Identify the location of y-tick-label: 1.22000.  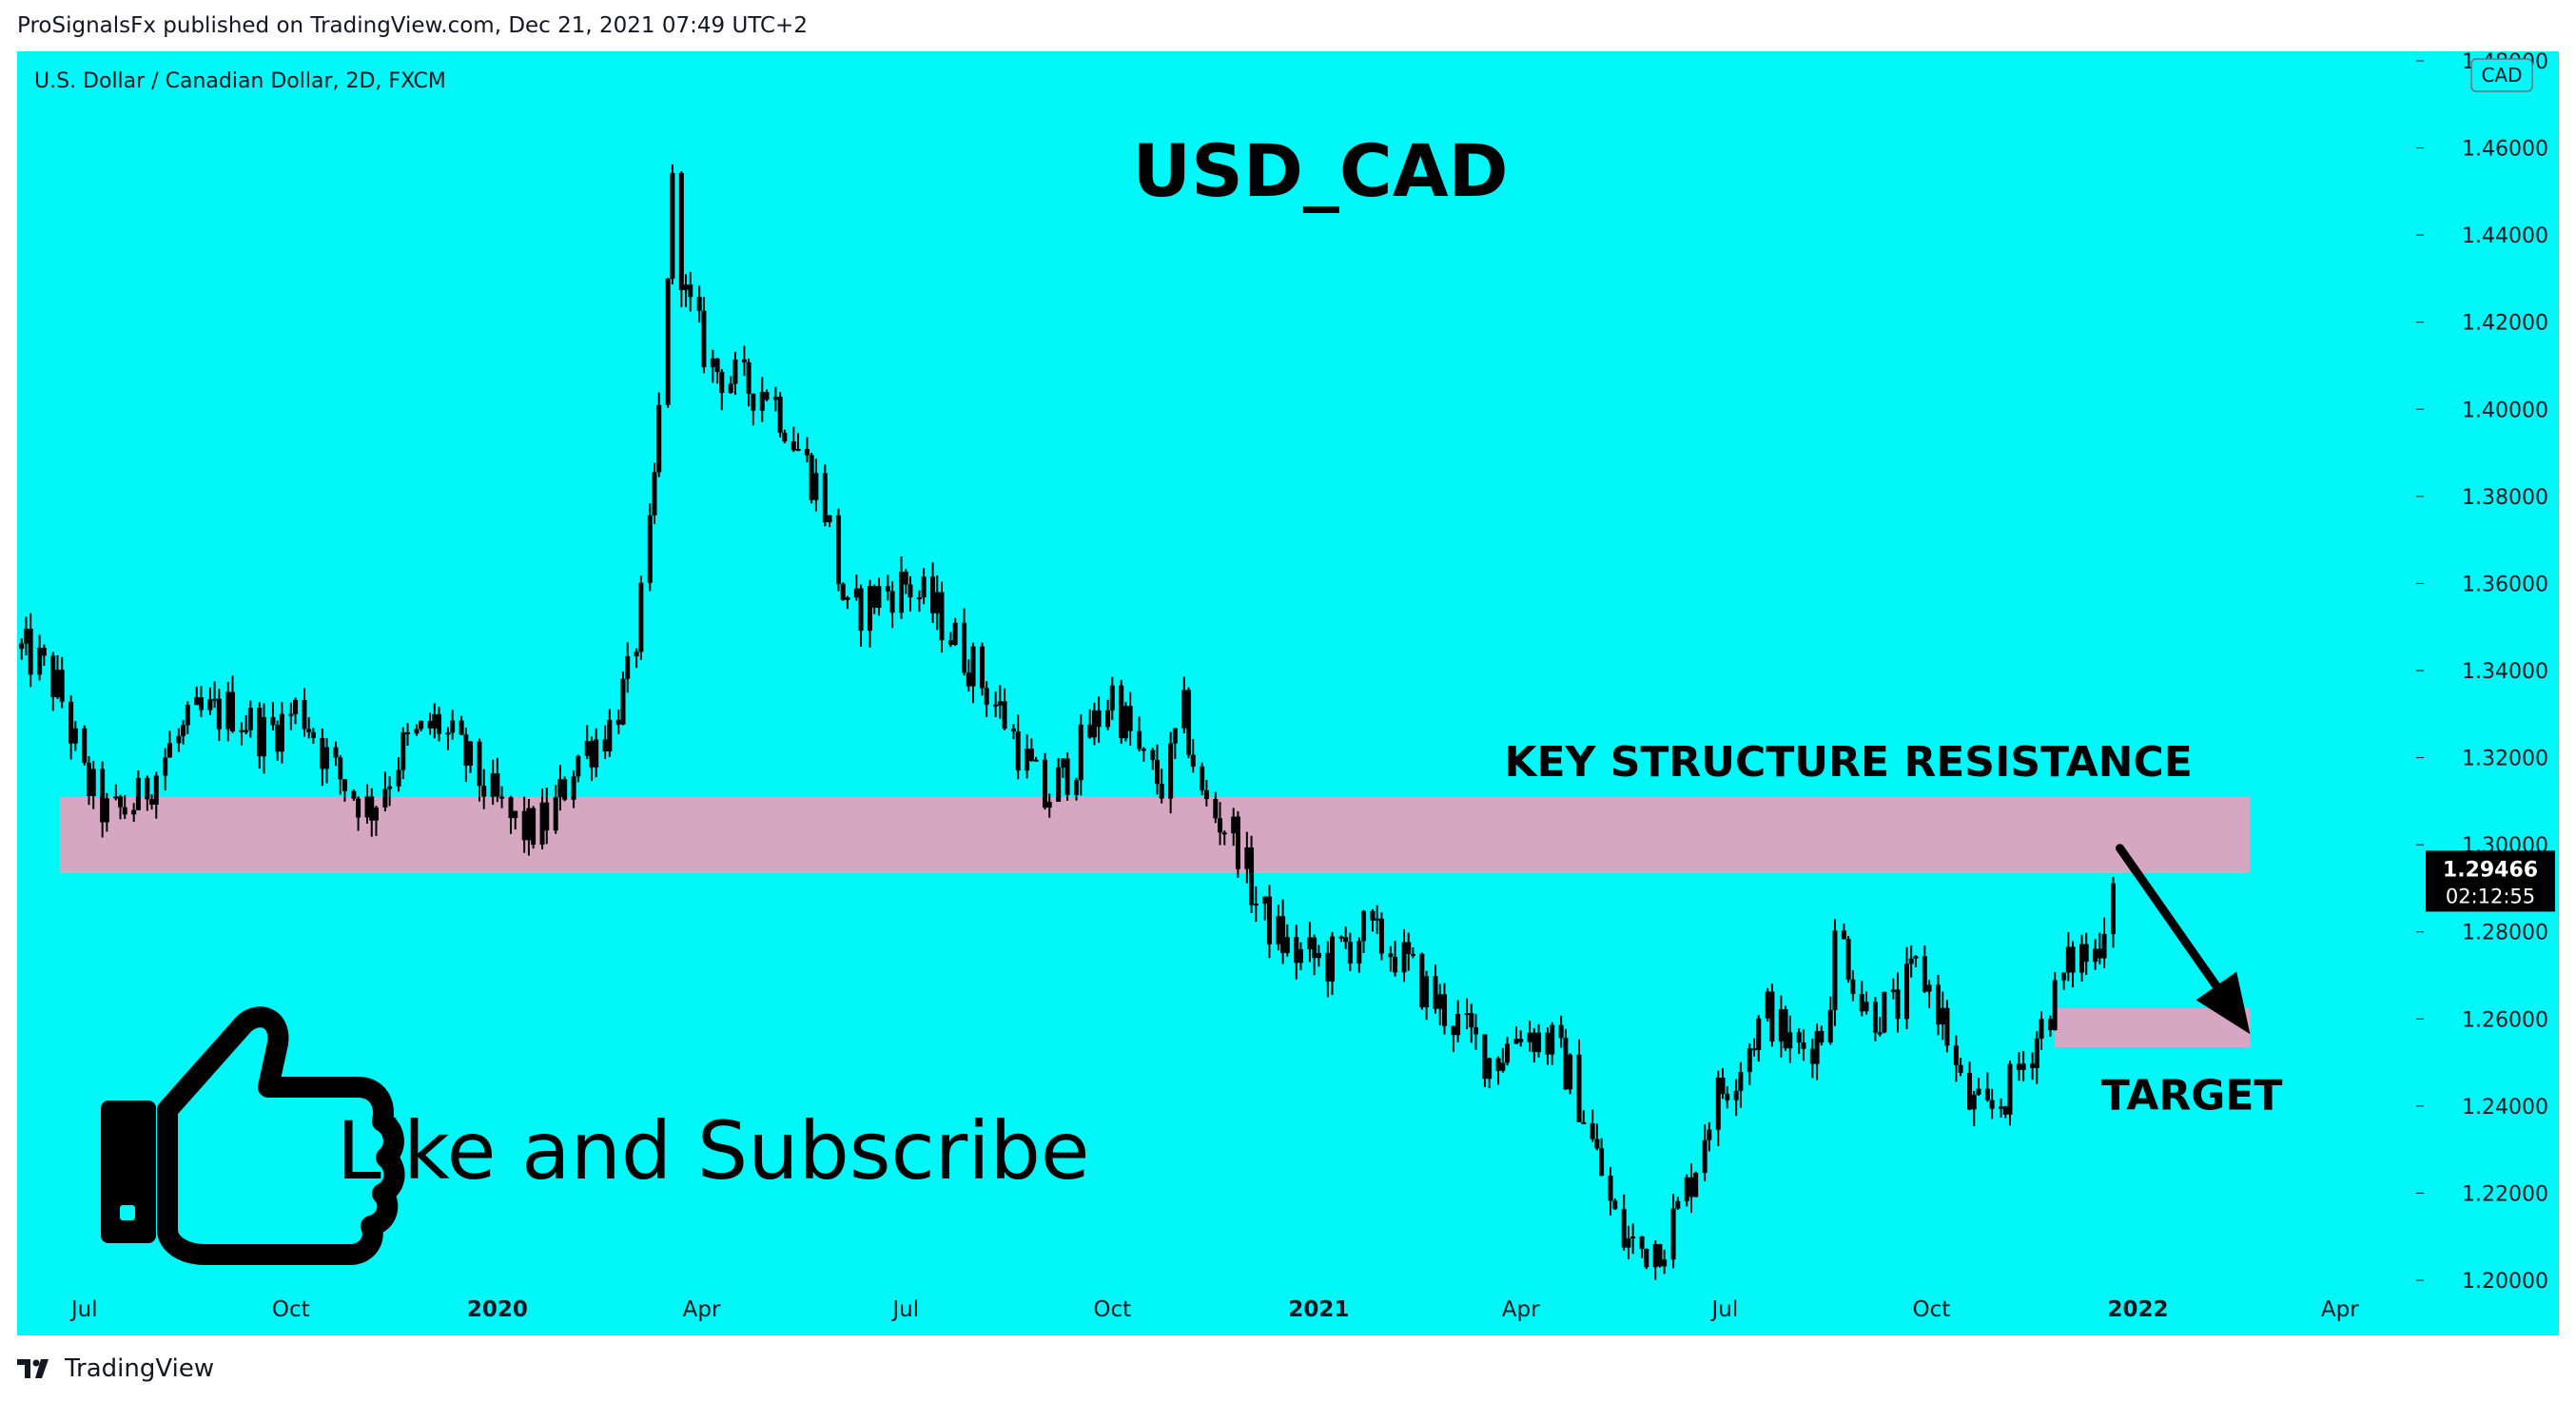
(2505, 1194).